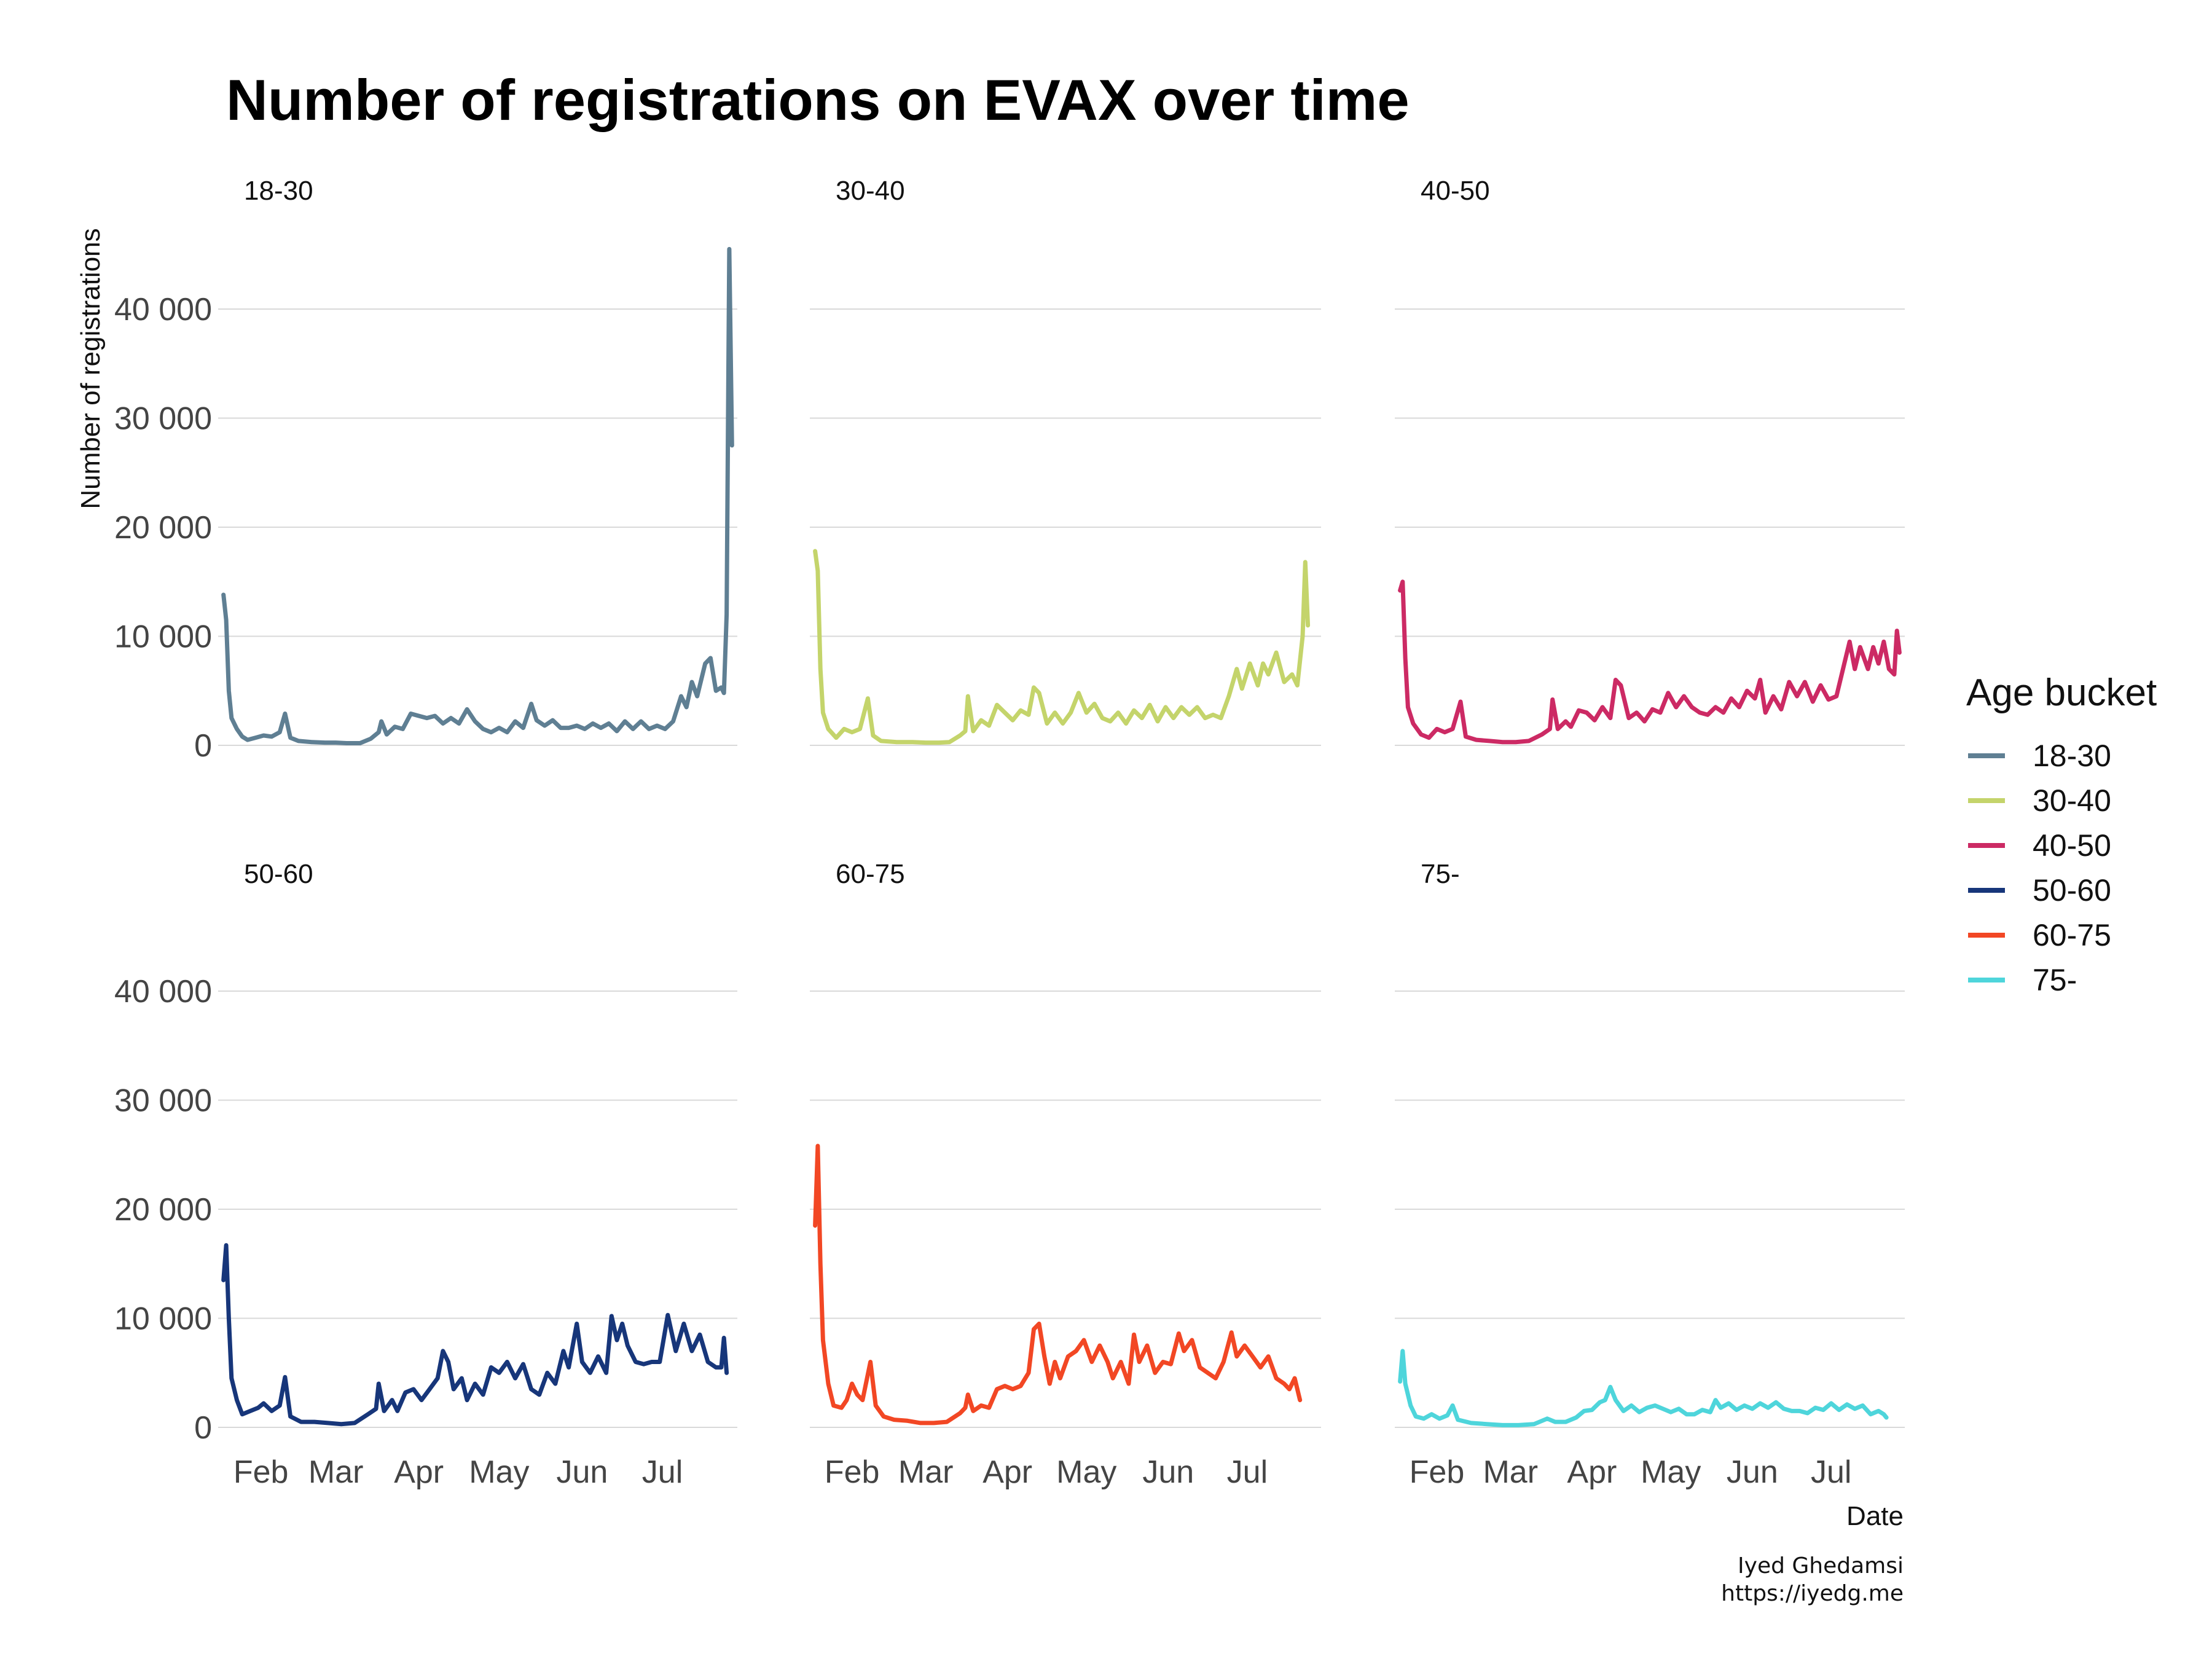  I want to click on legend-item-18-30: 18-30, so click(2039, 756).